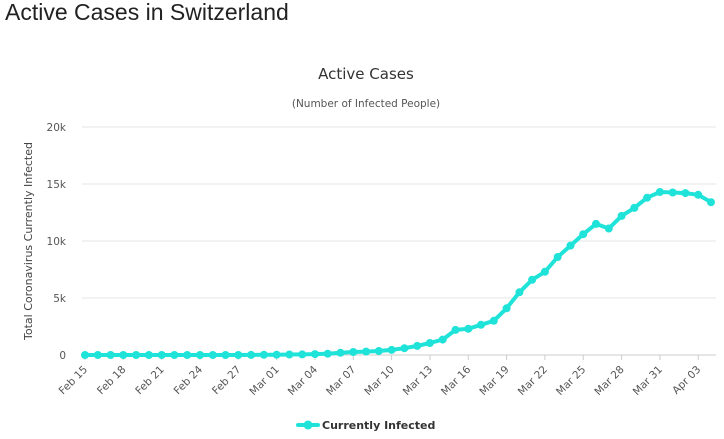 Image resolution: width=724 pixels, height=439 pixels. What do you see at coordinates (379, 381) in the screenshot?
I see `x-tick-label: Mar 10` at bounding box center [379, 381].